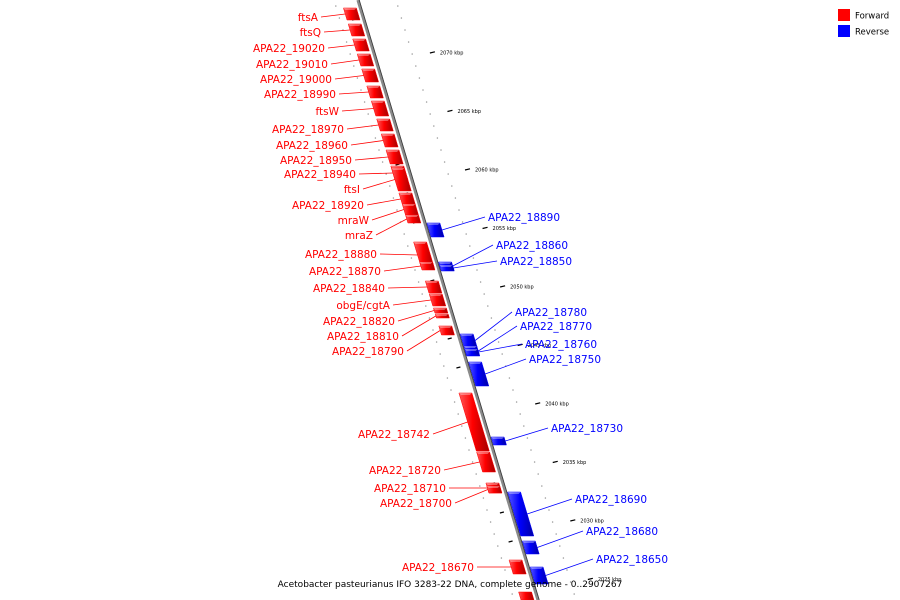 Image resolution: width=900 pixels, height=600 pixels. What do you see at coordinates (328, 206) in the screenshot?
I see `gene-label-apa22-18920: APA22_18920` at bounding box center [328, 206].